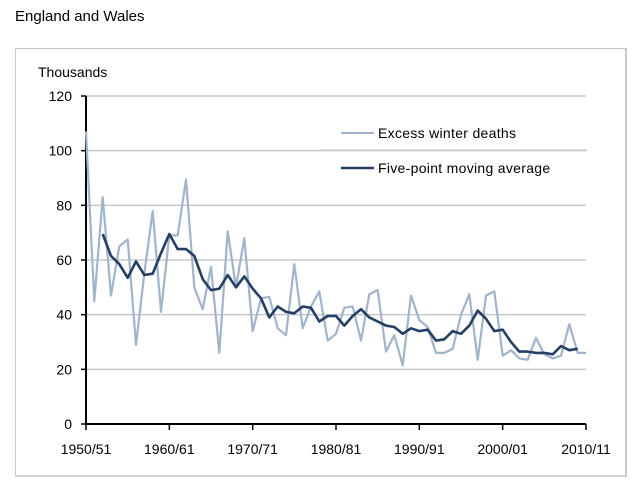 Image resolution: width=640 pixels, height=486 pixels. I want to click on x-tick-label: 1990/91, so click(419, 449).